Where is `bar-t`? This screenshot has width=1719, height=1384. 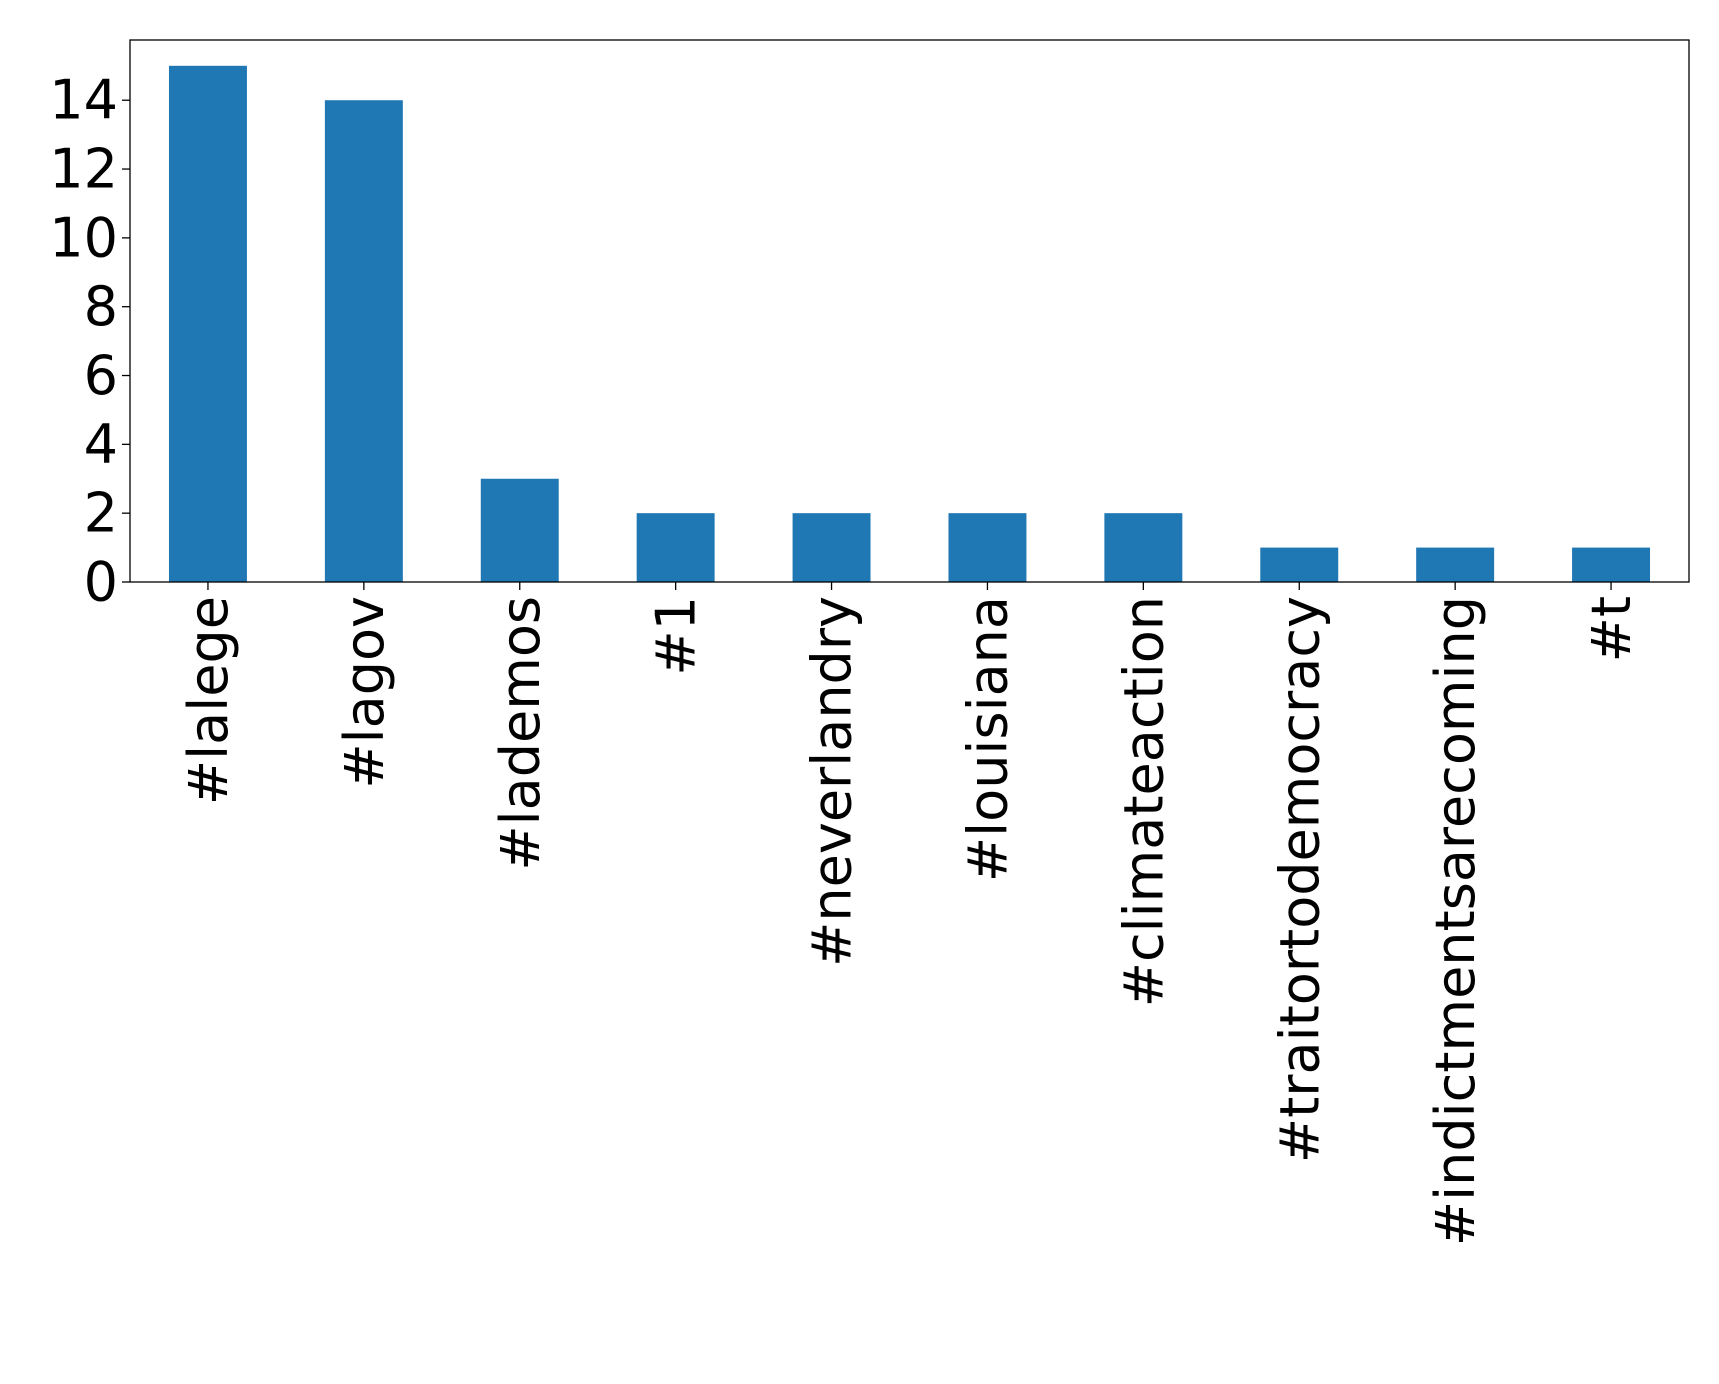
bar-t is located at coordinates (1611, 564).